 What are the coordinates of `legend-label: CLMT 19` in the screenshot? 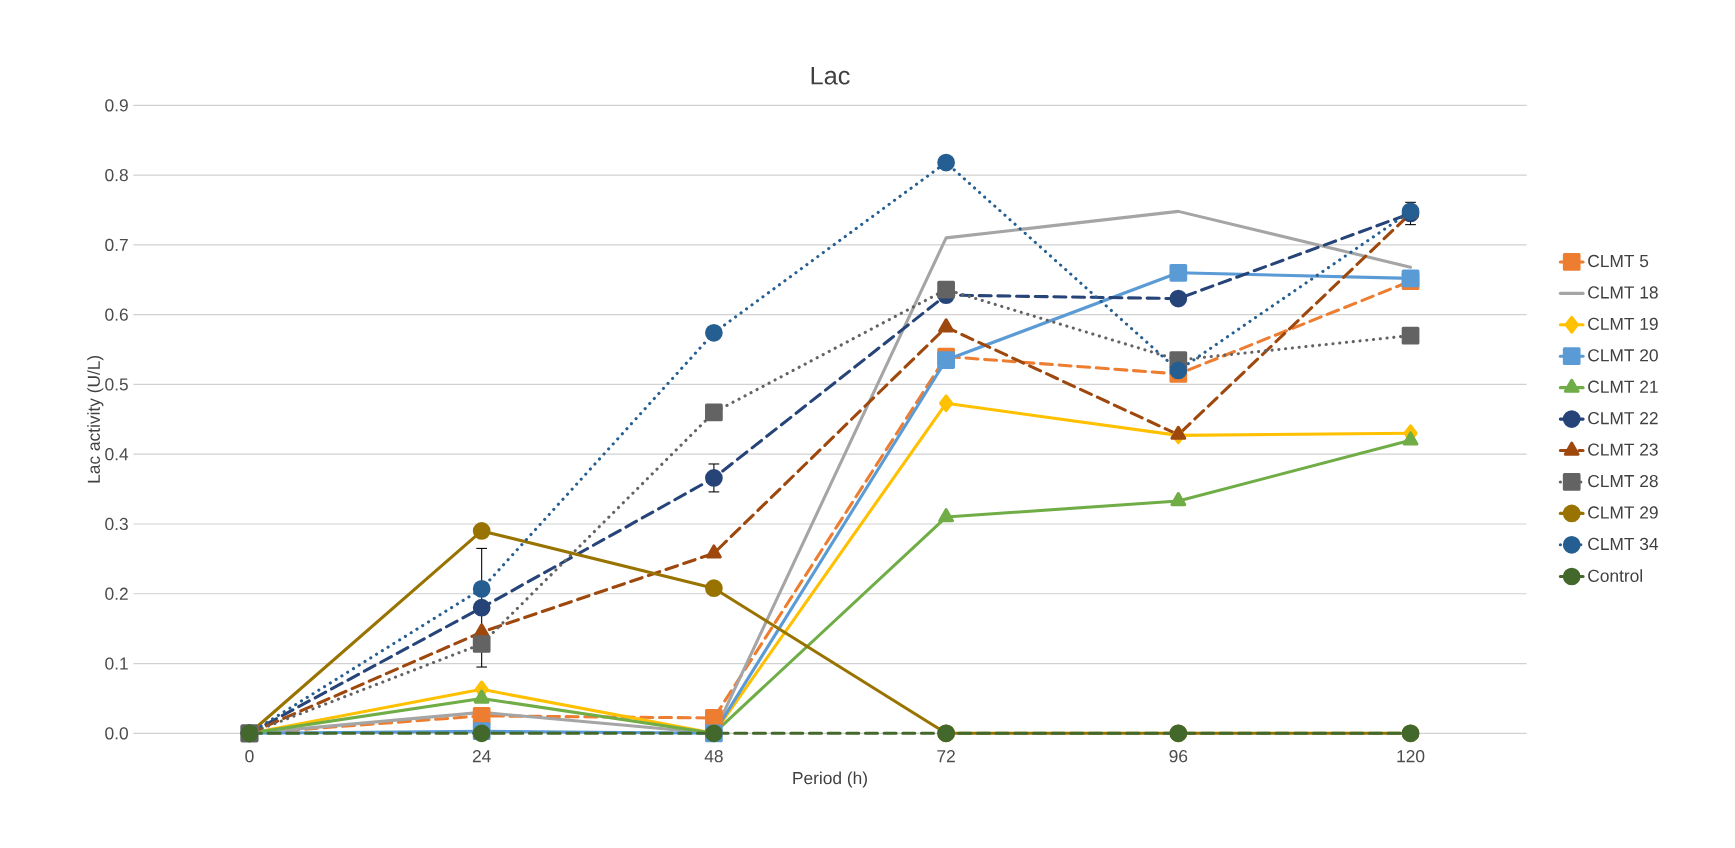 It's located at (1623, 323).